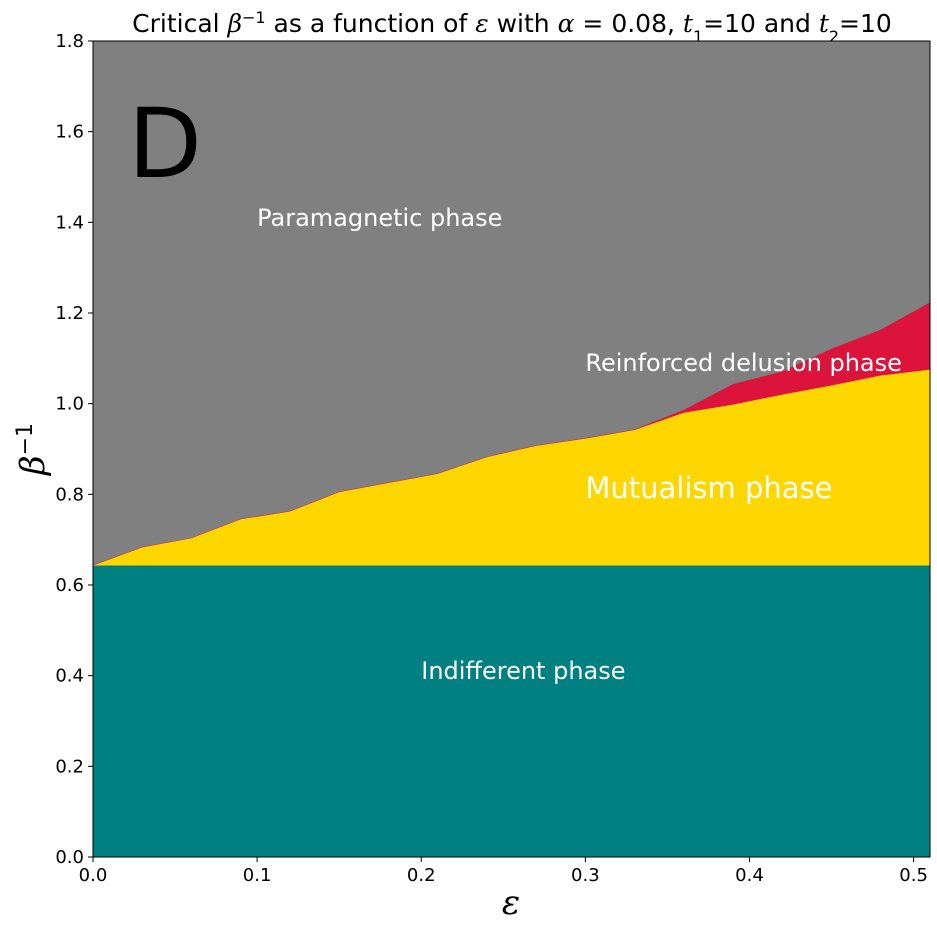 Image resolution: width=937 pixels, height=928 pixels. Describe the element at coordinates (503, 871) in the screenshot. I see `x-axis: 0.0 0.1 0.2 0.3 0.4 0.5` at that location.